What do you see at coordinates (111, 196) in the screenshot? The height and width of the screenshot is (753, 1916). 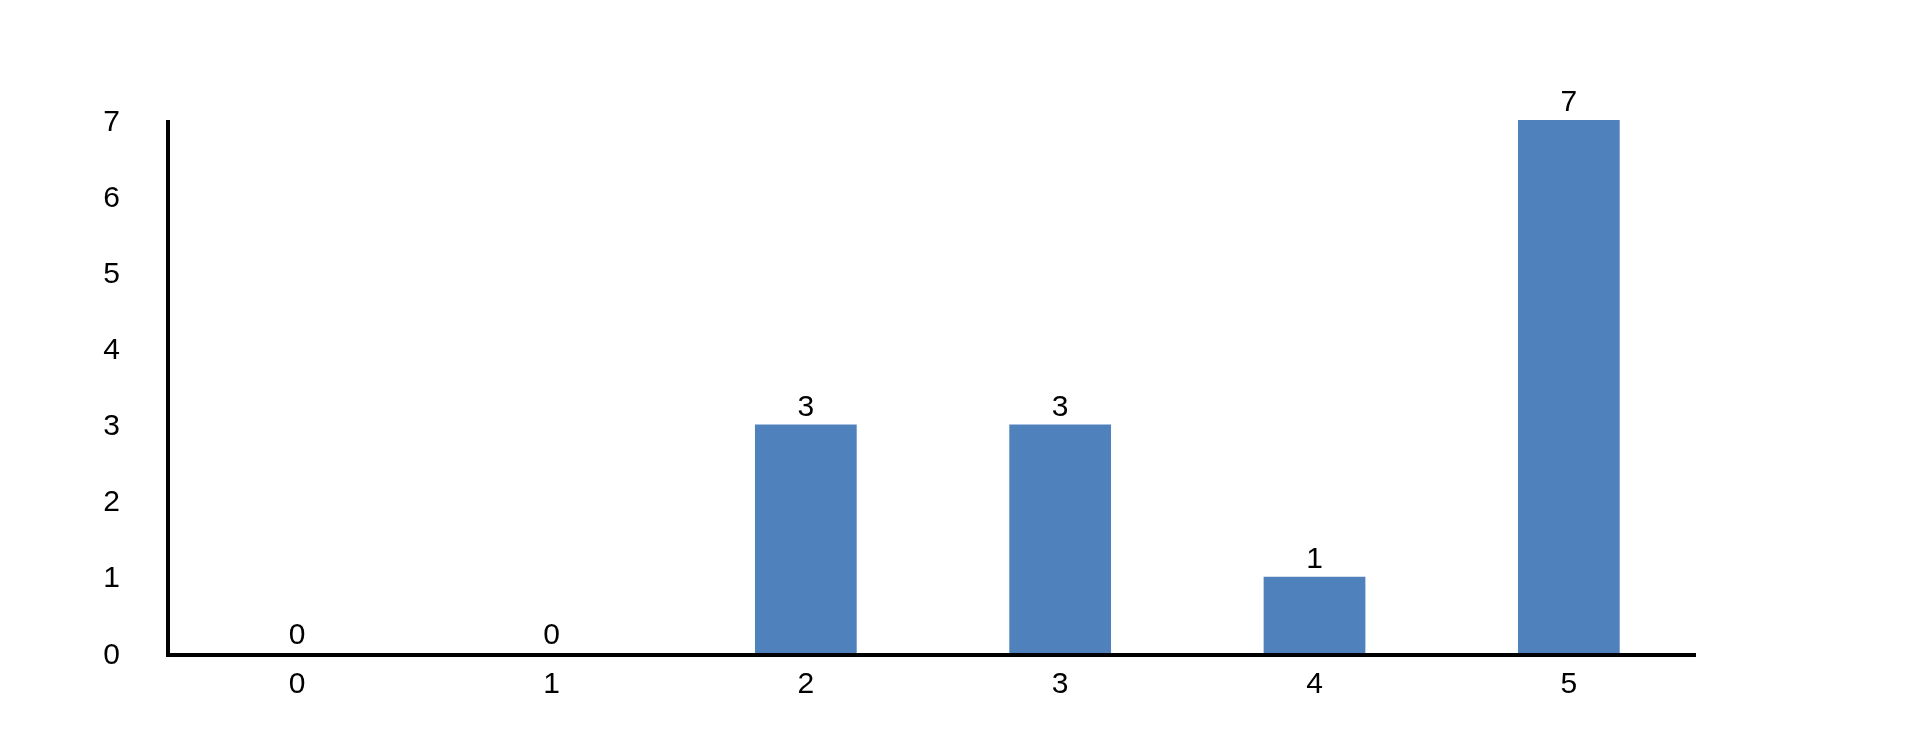 I see `y-tick-label: 6` at bounding box center [111, 196].